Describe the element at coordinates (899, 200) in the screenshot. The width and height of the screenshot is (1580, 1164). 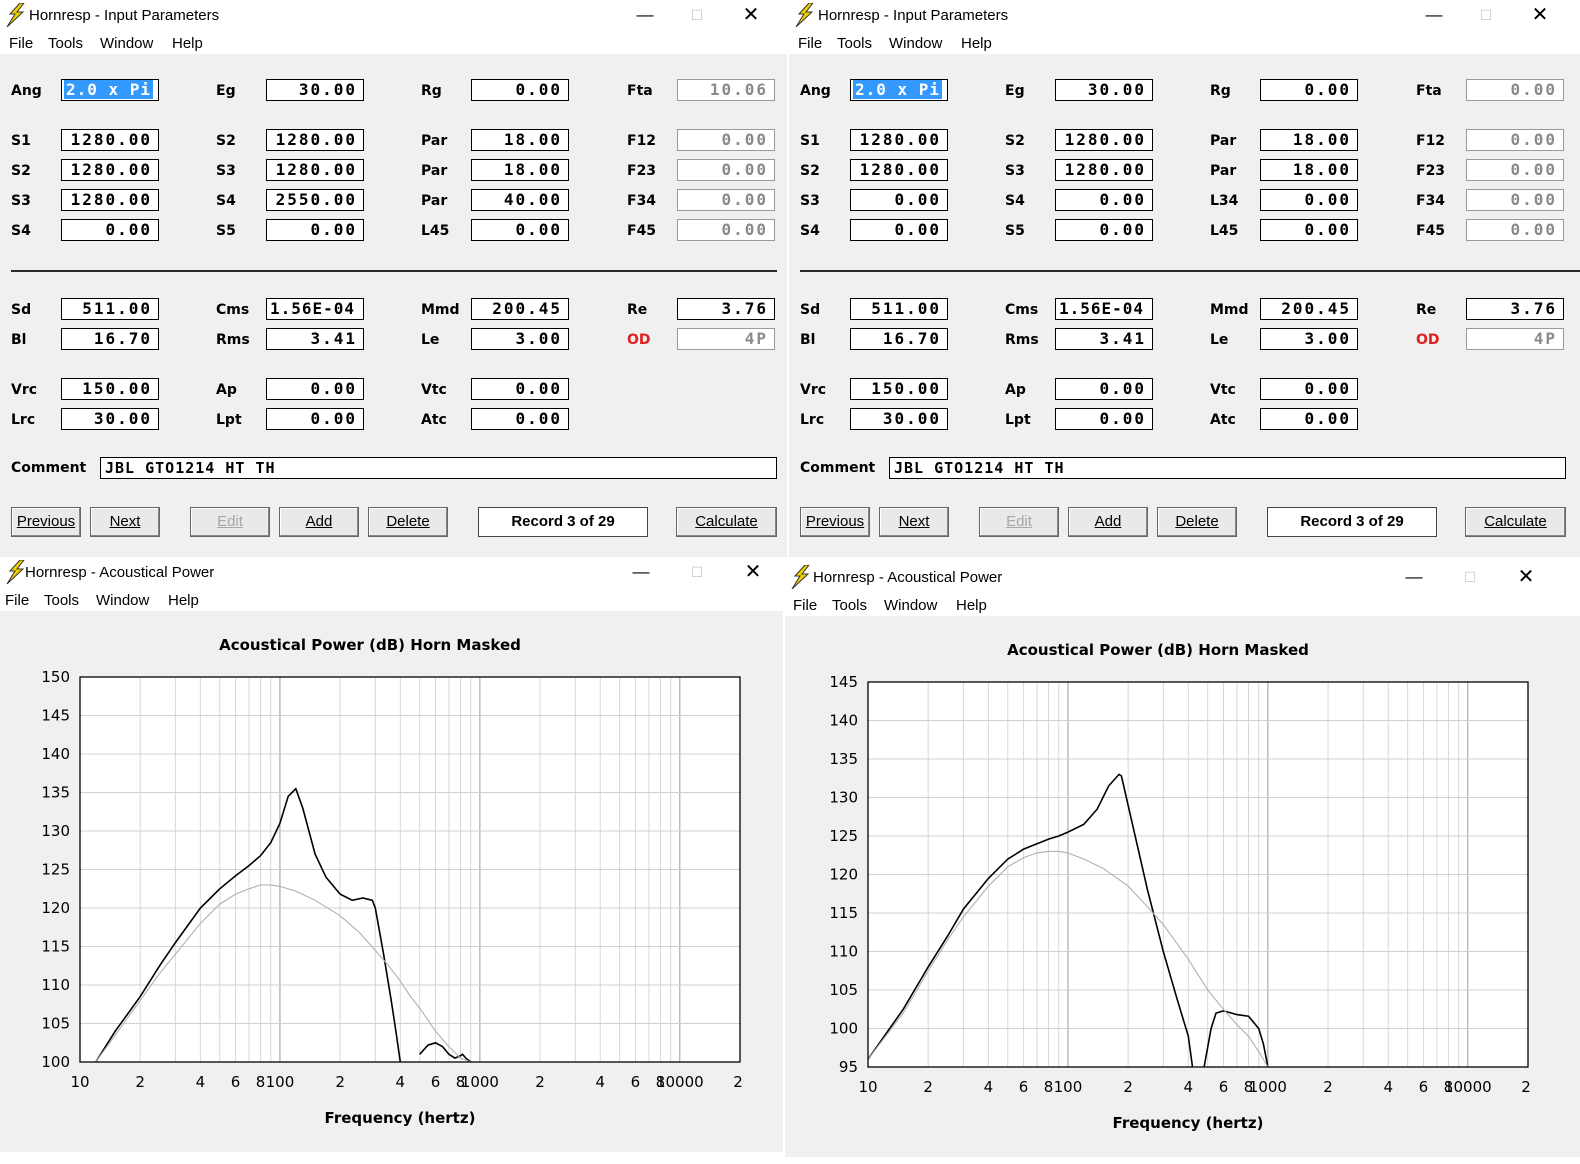
I see `param-field-s3: 0.00` at that location.